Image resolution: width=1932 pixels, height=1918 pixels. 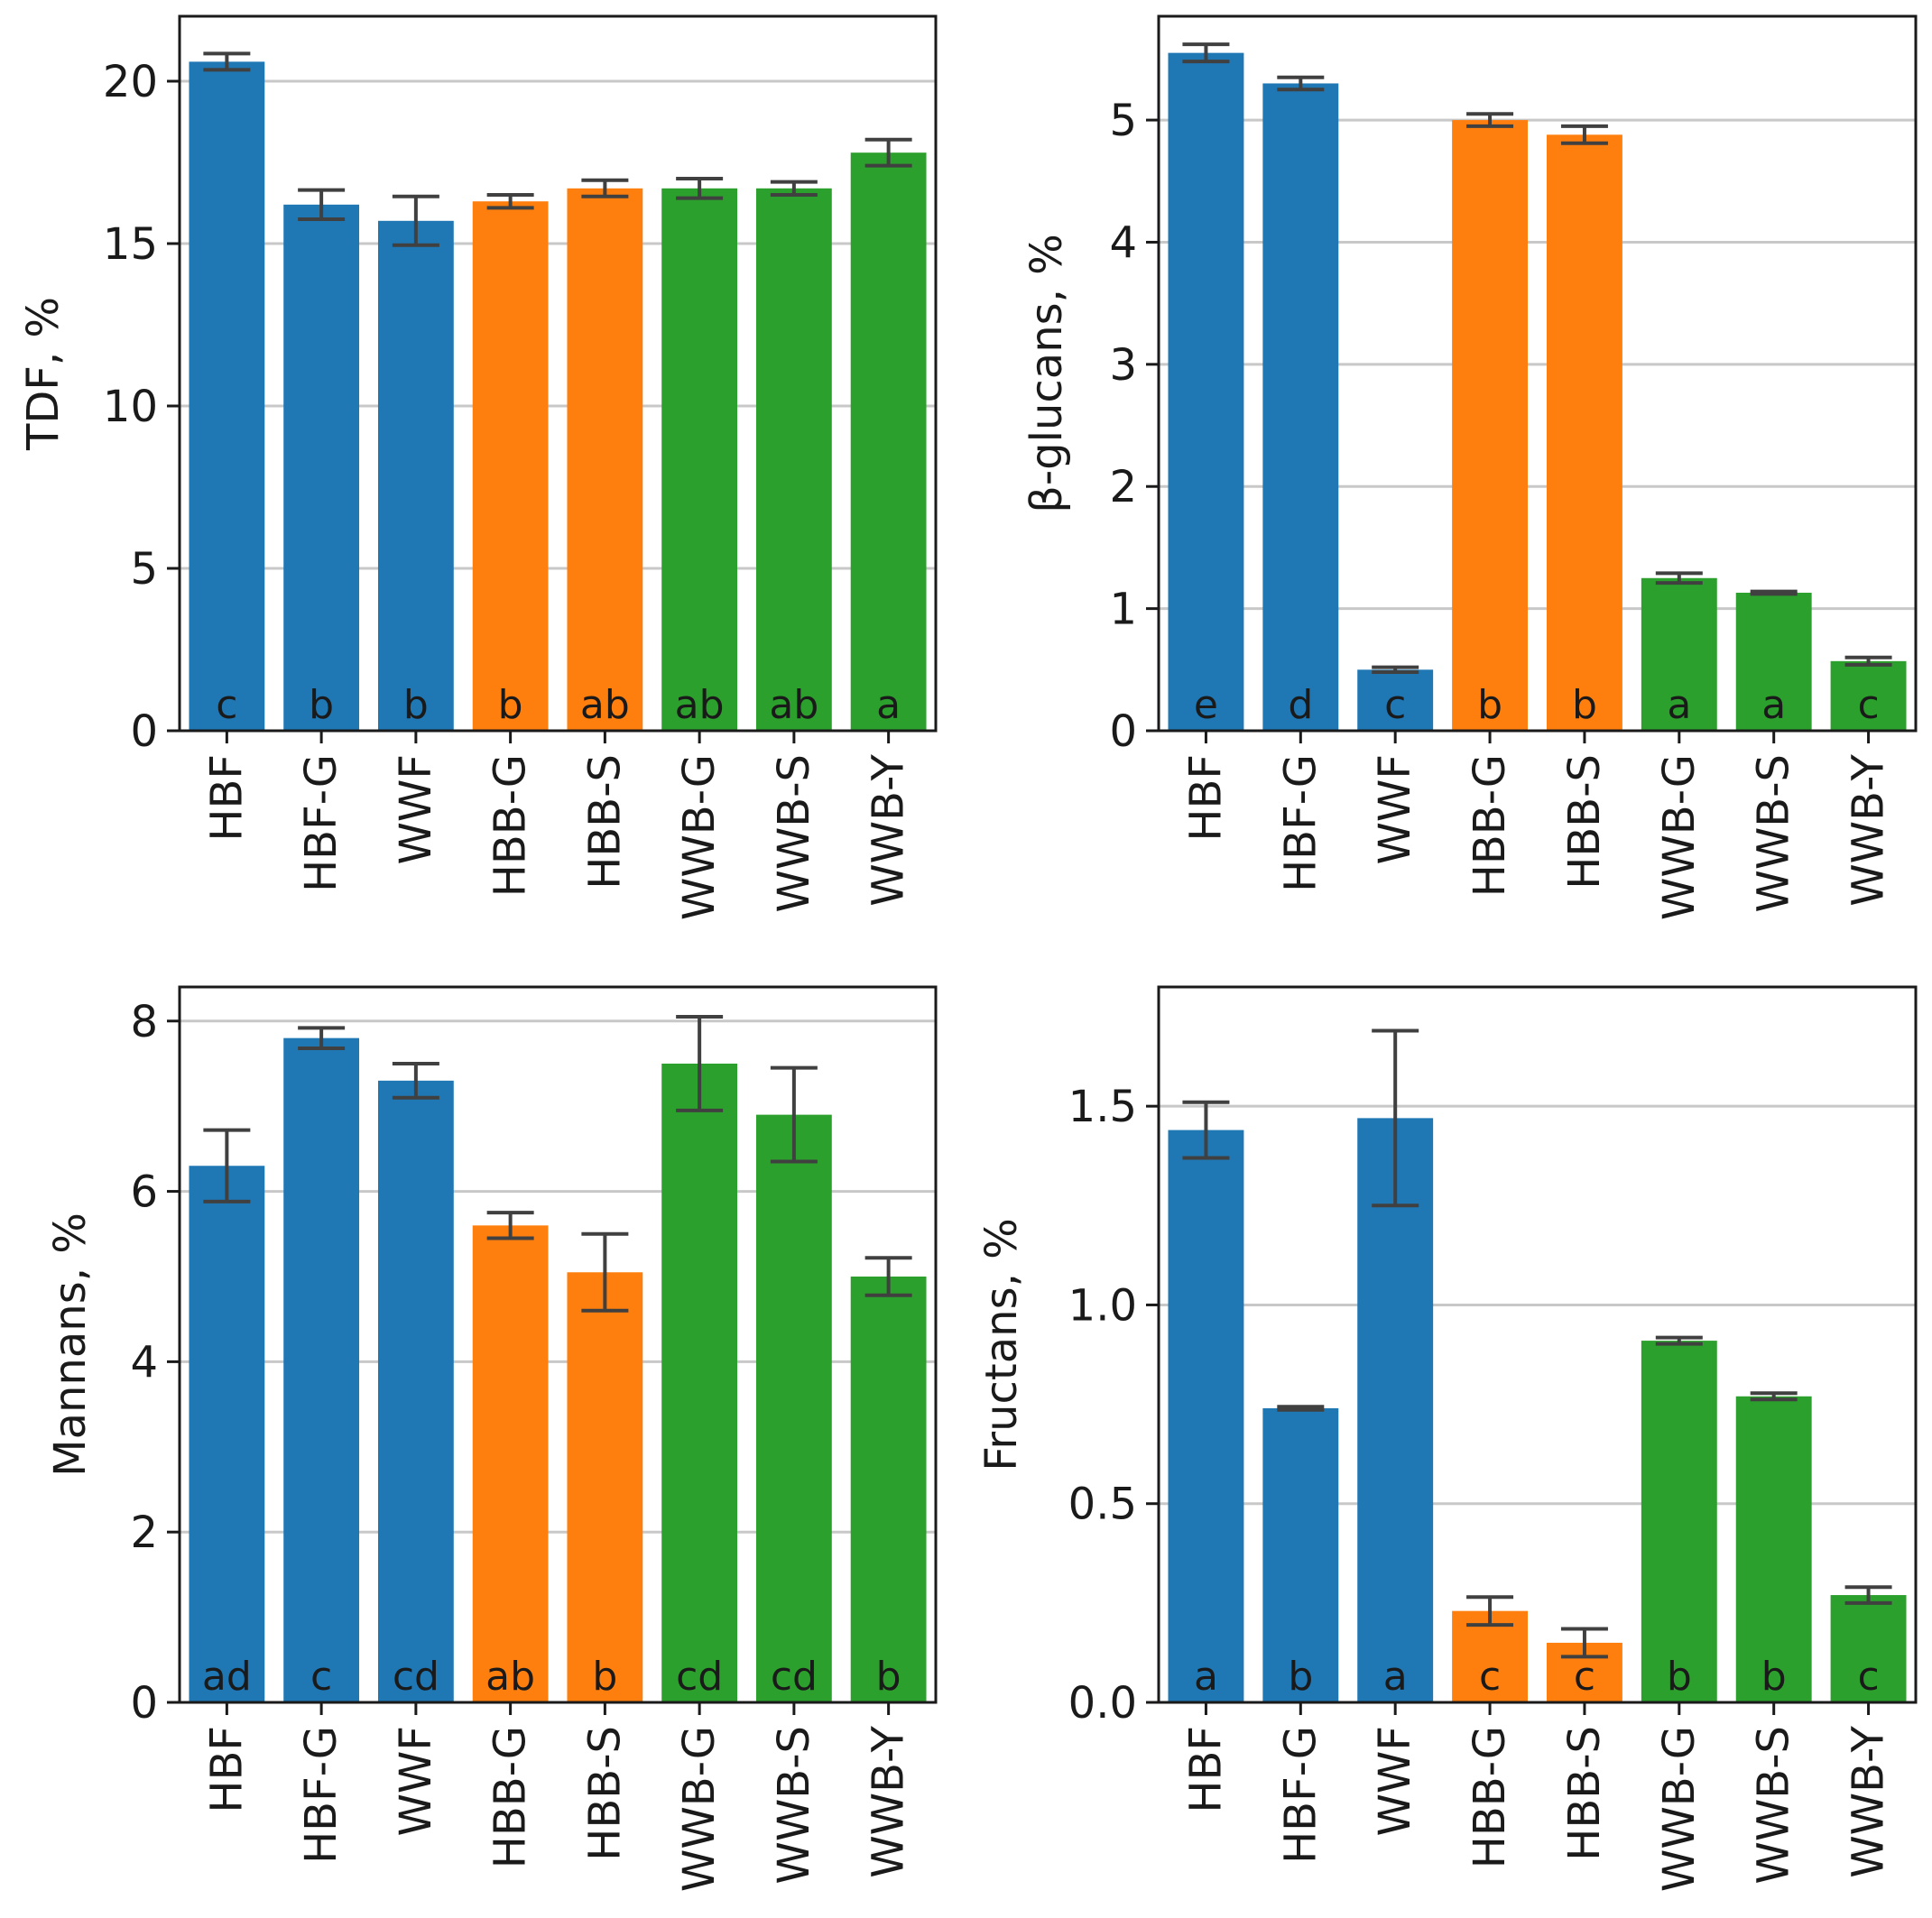 What do you see at coordinates (1490, 1677) in the screenshot?
I see `sig-letter-fructans-3: c` at bounding box center [1490, 1677].